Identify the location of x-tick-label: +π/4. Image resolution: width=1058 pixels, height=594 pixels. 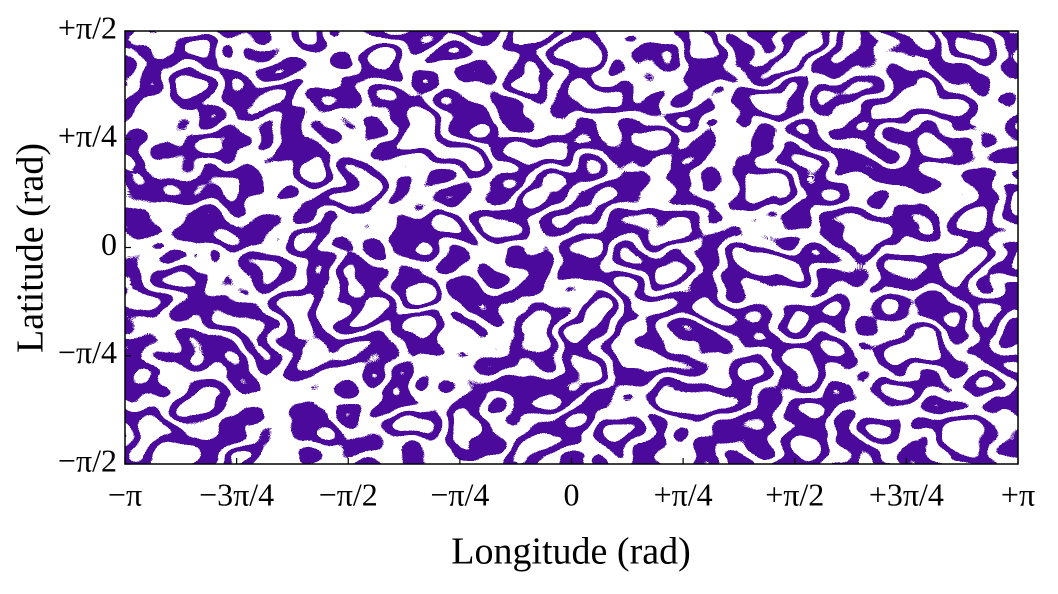
(683, 494).